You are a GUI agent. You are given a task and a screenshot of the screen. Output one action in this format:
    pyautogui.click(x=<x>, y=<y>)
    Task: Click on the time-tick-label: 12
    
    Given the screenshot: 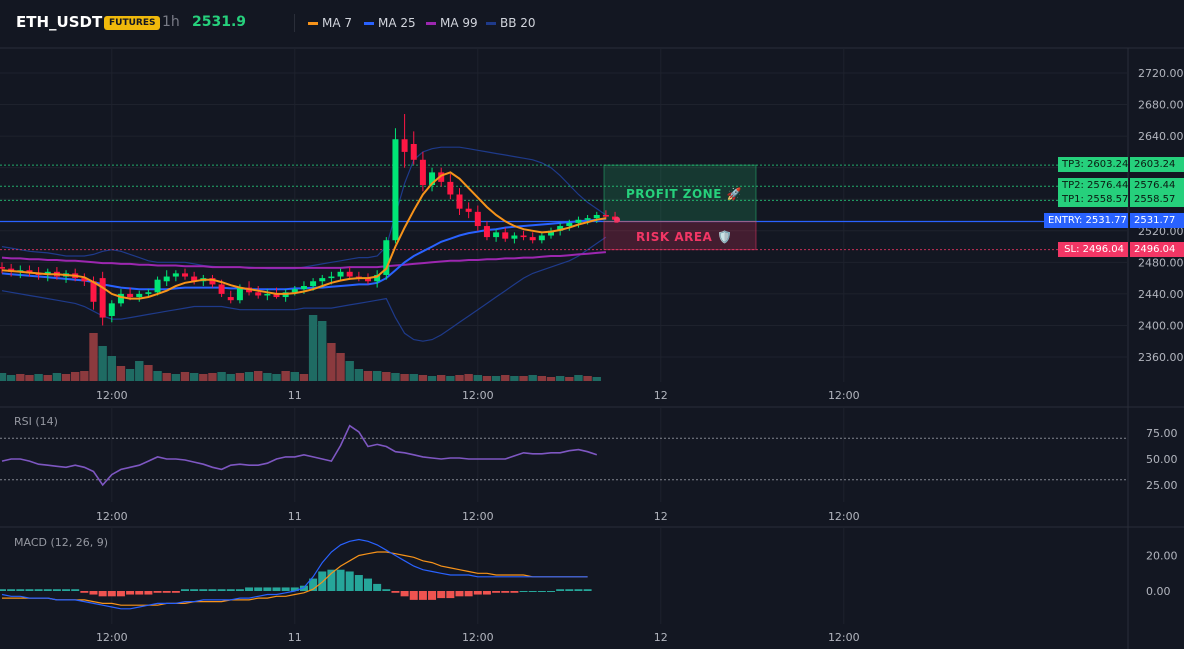 What is the action you would take?
    pyautogui.click(x=661, y=395)
    